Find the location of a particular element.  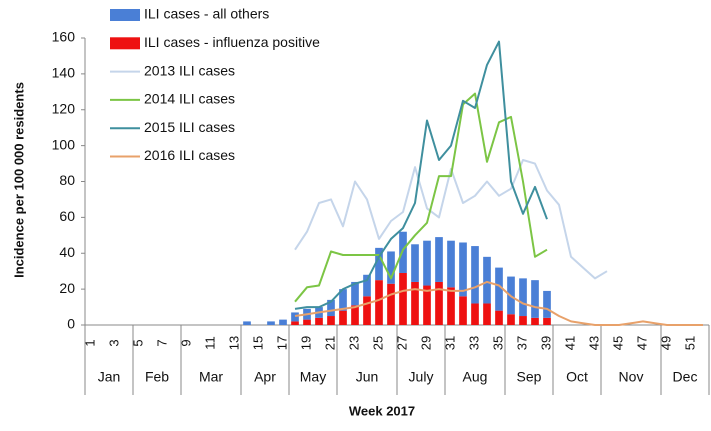

x-tick-label: 45 is located at coordinates (617, 343).